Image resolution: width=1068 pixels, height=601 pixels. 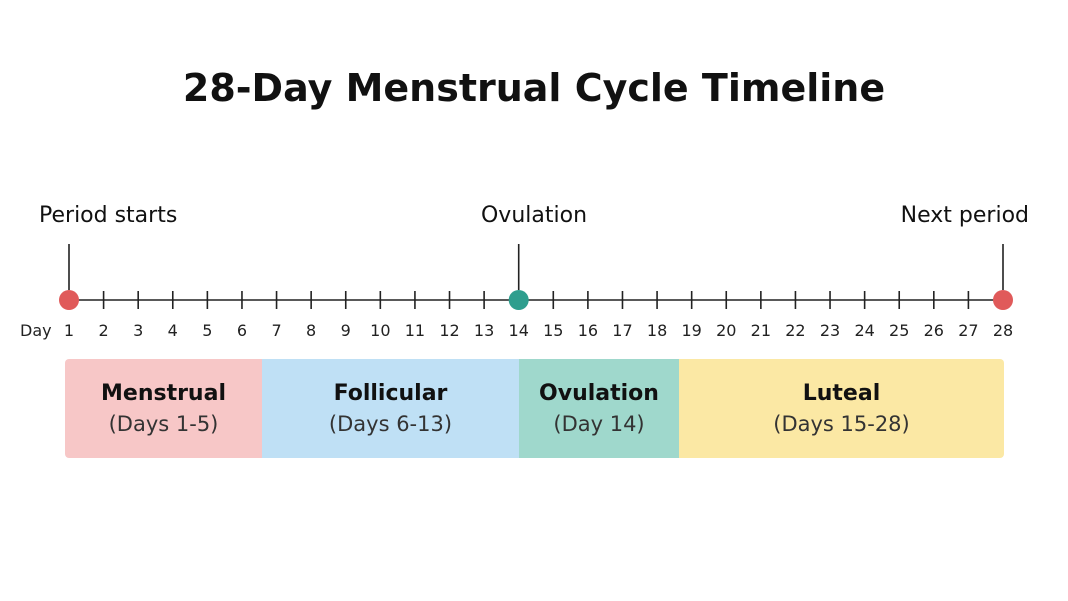 I want to click on tick-label: 28, so click(x=1003, y=330).